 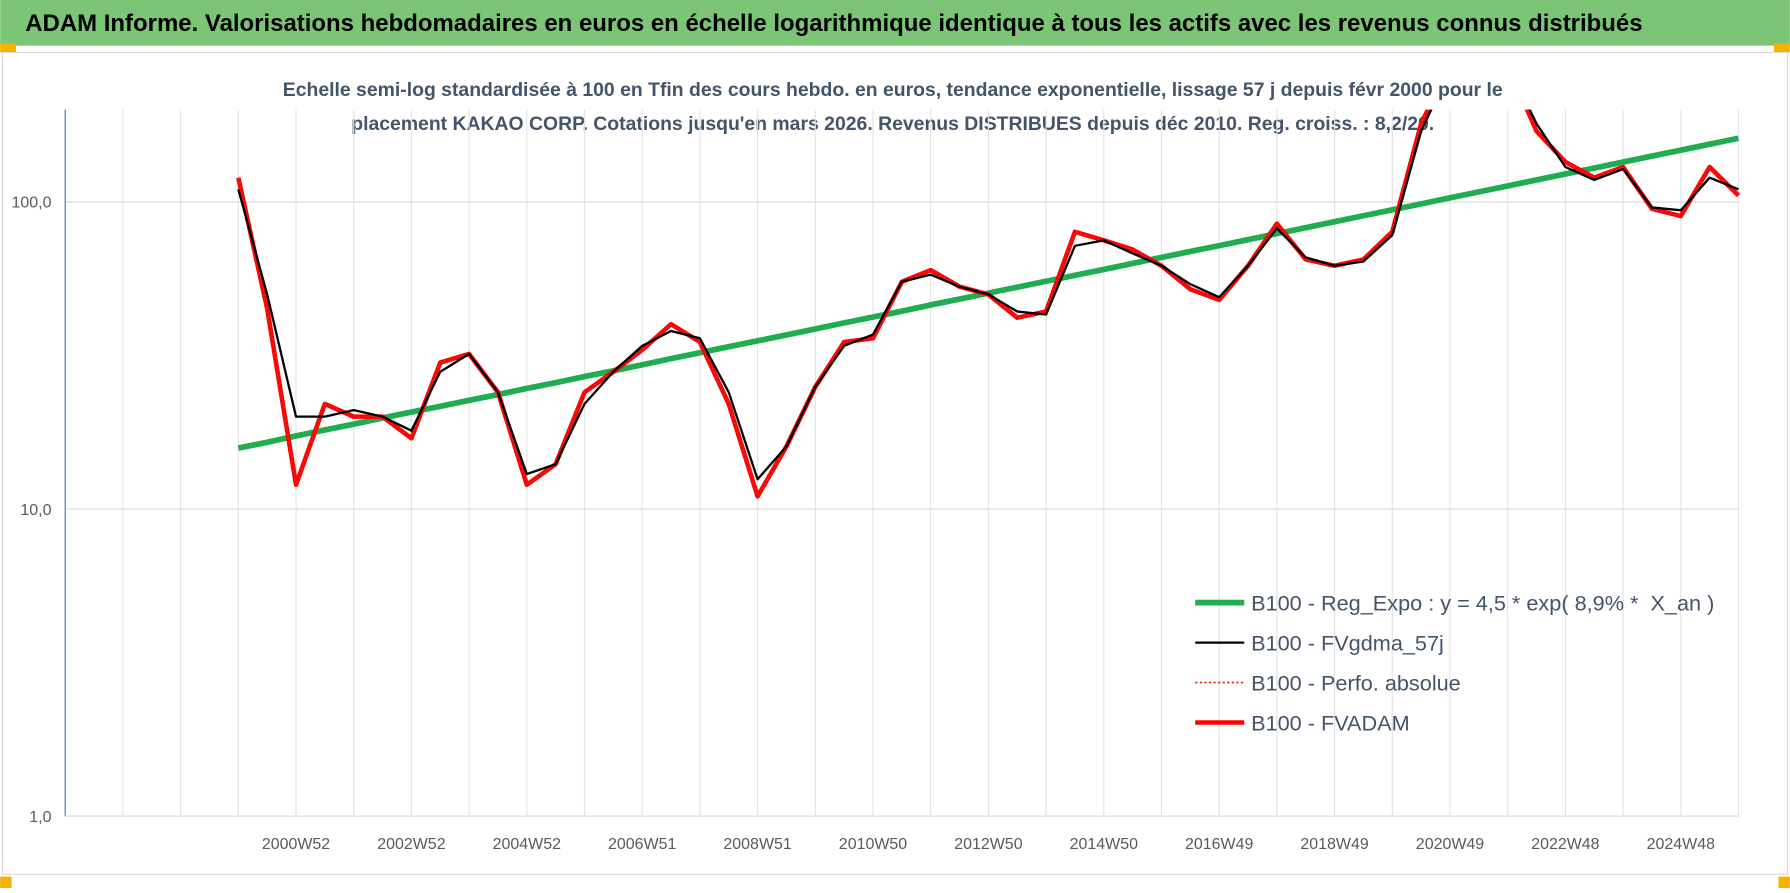 What do you see at coordinates (1334, 844) in the screenshot?
I see `x-tick-label: 2018W49` at bounding box center [1334, 844].